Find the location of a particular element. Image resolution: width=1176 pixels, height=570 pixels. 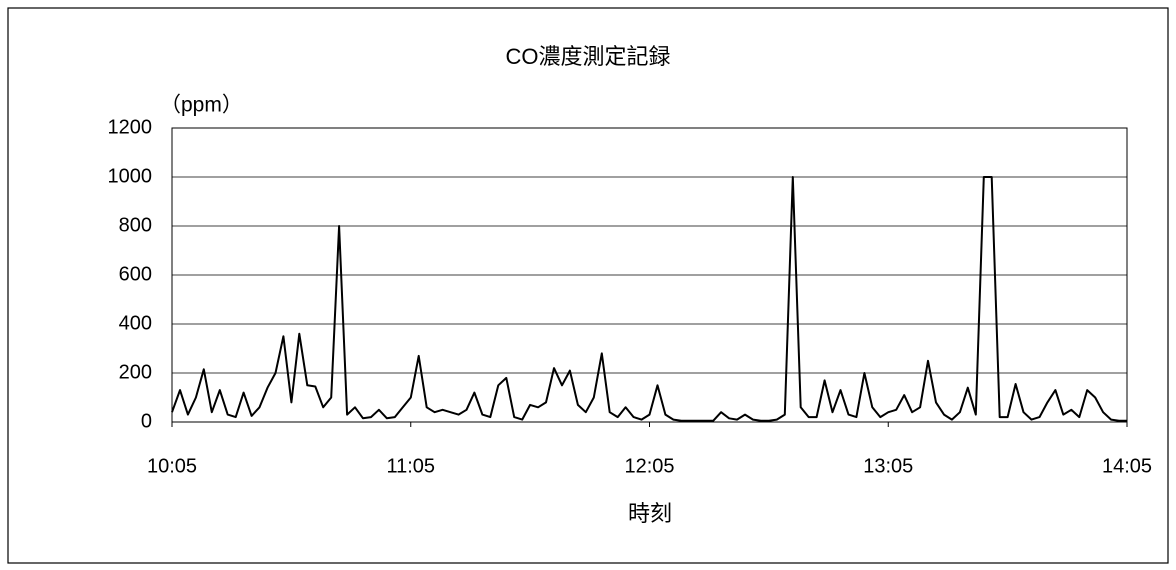

x-tick-label: 10:05 is located at coordinates (172, 466).